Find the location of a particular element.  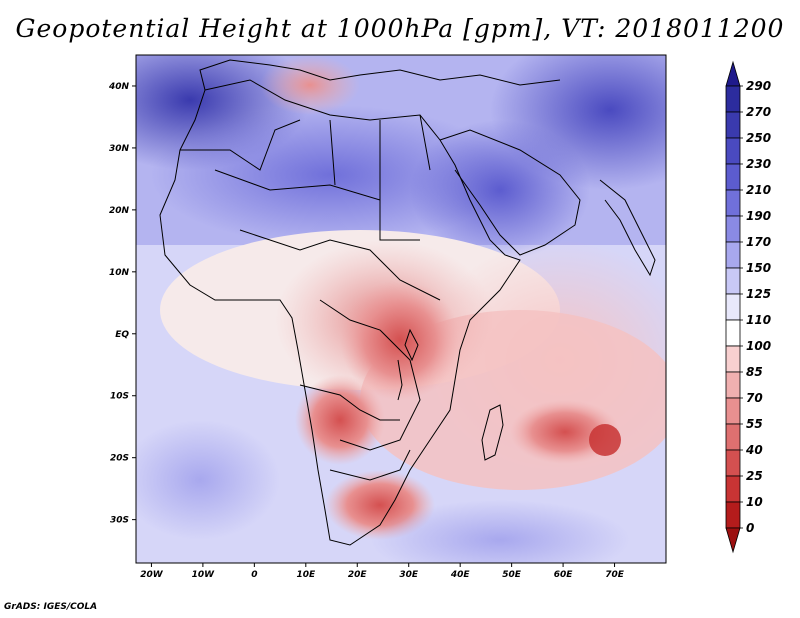

lon-tick-label: 10E is located at coordinates (306, 575).